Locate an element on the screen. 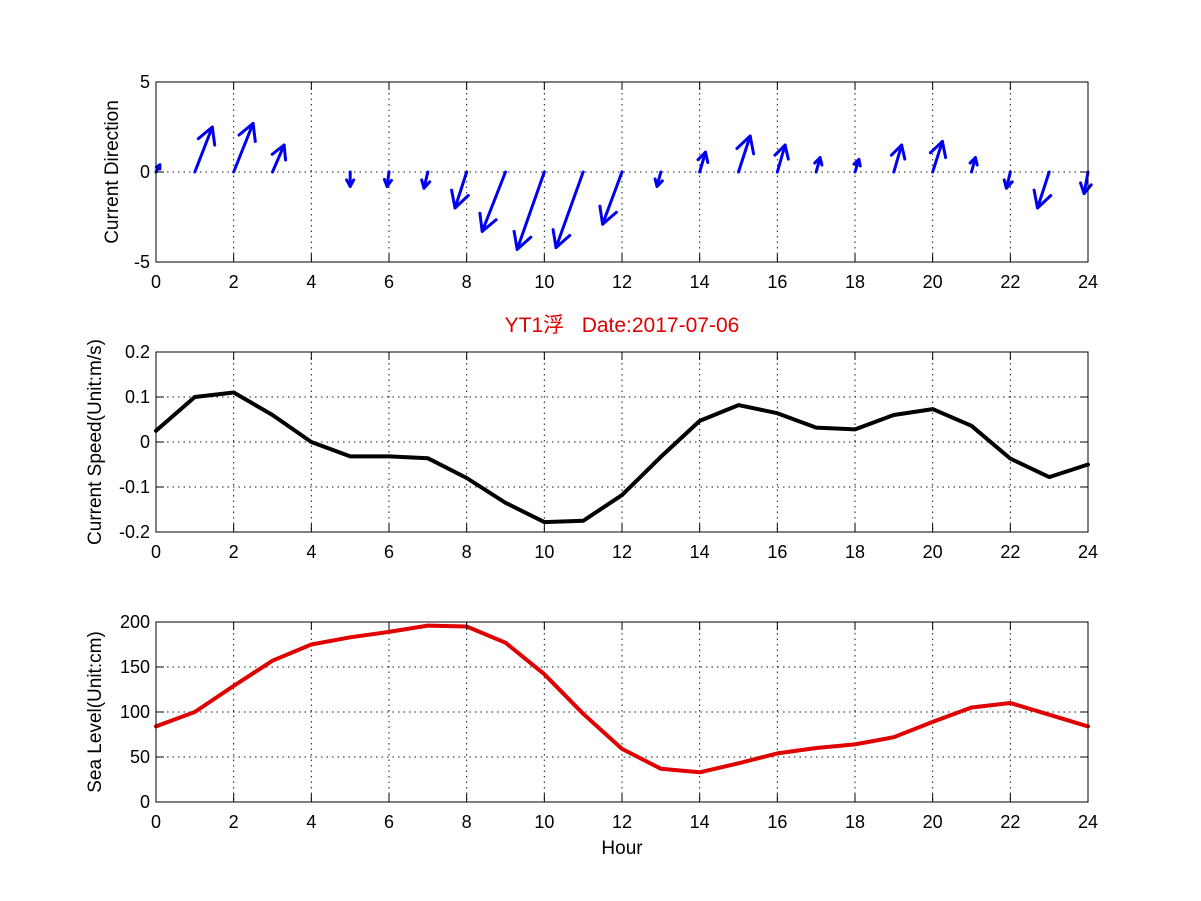 The width and height of the screenshot is (1201, 901). y-tick-label: 50 is located at coordinates (140, 757).